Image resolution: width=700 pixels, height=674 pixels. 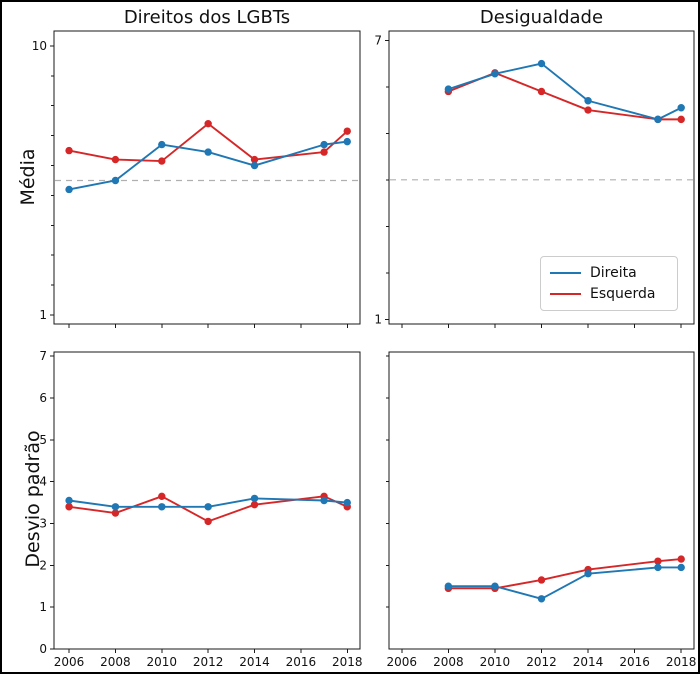 I want to click on y-tick-label: 6, so click(x=43, y=398).